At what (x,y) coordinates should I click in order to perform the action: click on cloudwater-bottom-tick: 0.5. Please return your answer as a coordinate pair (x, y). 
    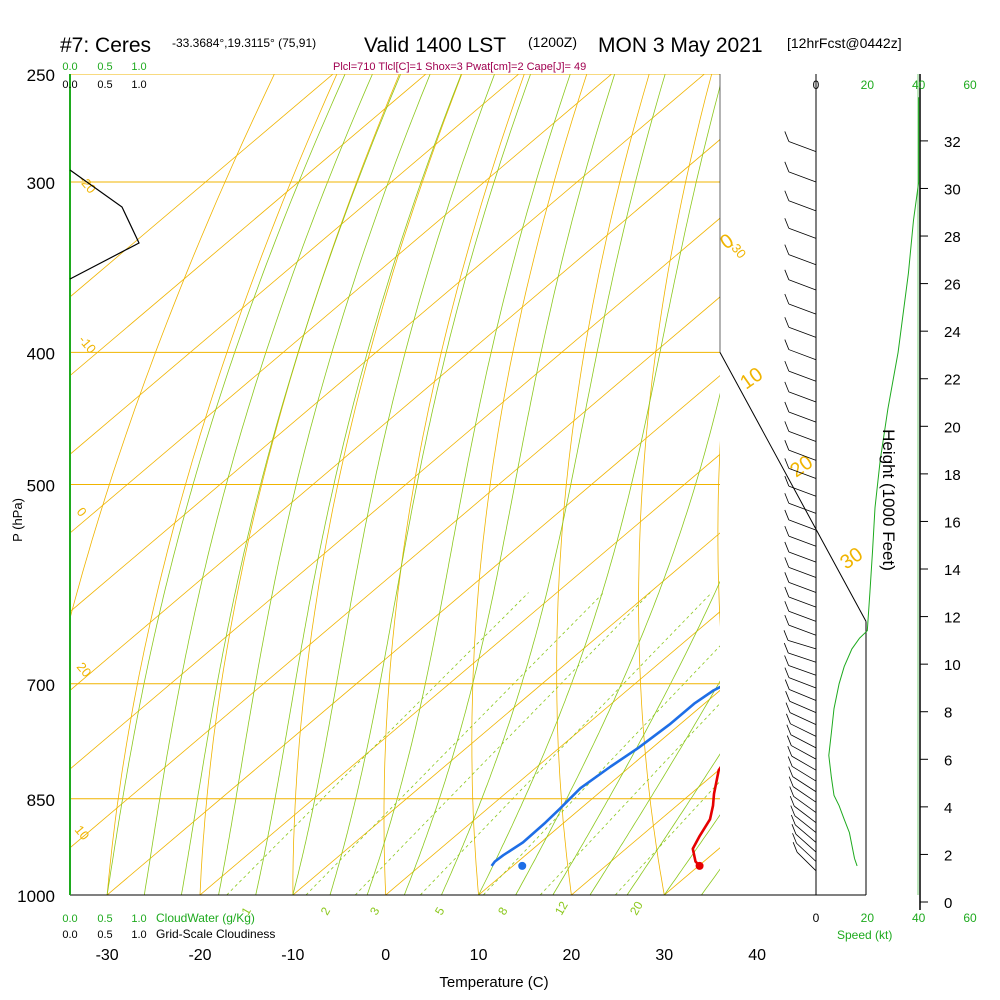
    Looking at the image, I should click on (104, 919).